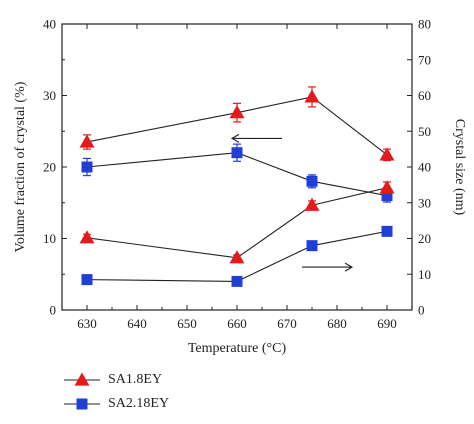  I want to click on legend-label: SA1.8EY, so click(135, 379).